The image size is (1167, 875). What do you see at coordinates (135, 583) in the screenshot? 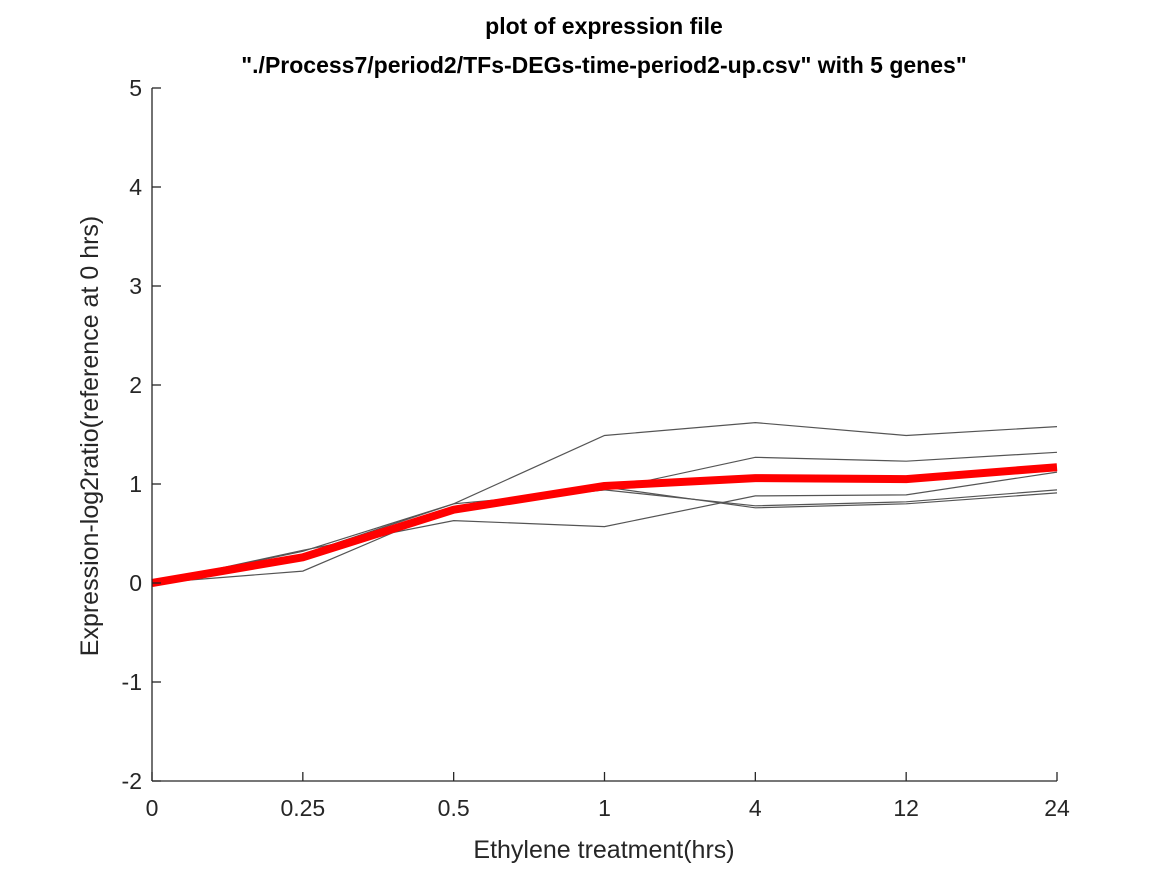
I see `y-tick-label: 0` at bounding box center [135, 583].